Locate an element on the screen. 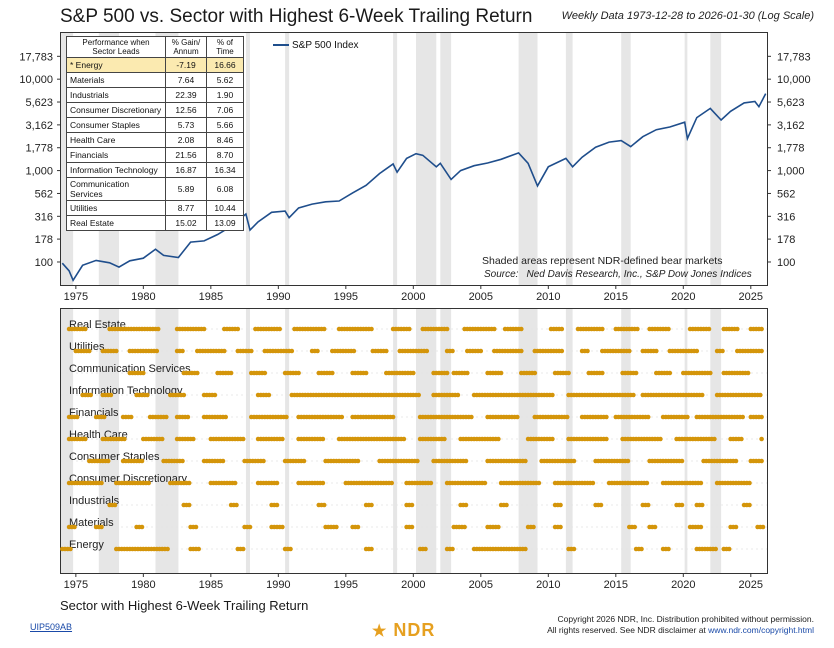 The width and height of the screenshot is (834, 648). sector-label: Information Technology is located at coordinates (126, 391).